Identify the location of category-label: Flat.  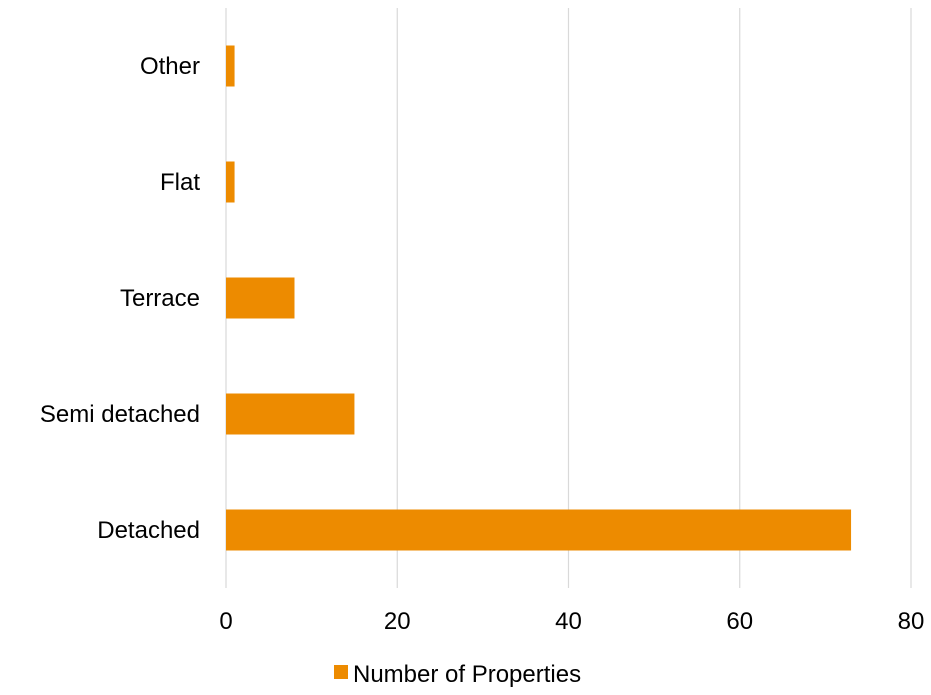
(180, 182).